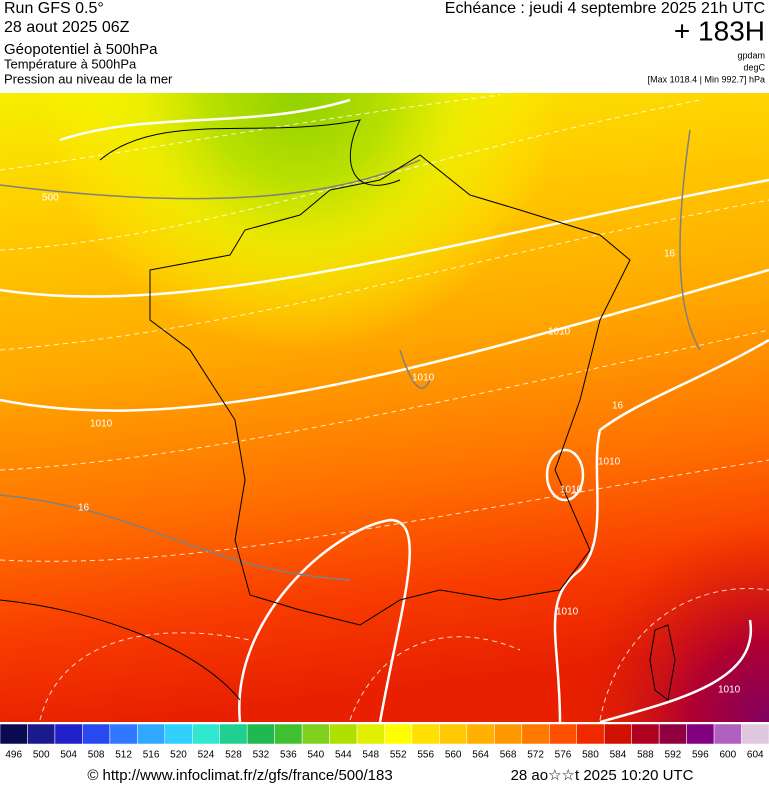 The width and height of the screenshot is (769, 786). Describe the element at coordinates (719, 30) in the screenshot. I see `offset: + 183H` at that location.